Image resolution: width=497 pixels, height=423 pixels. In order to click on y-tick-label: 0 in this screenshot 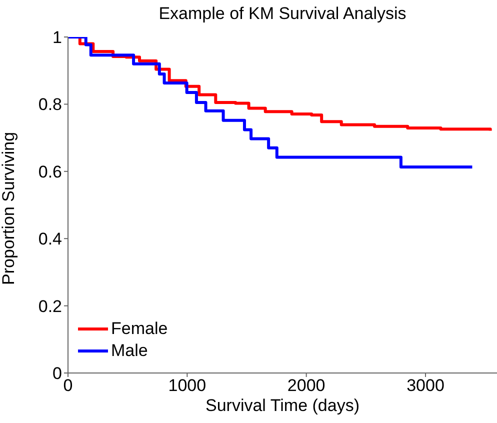, I will do `click(57, 374)`.